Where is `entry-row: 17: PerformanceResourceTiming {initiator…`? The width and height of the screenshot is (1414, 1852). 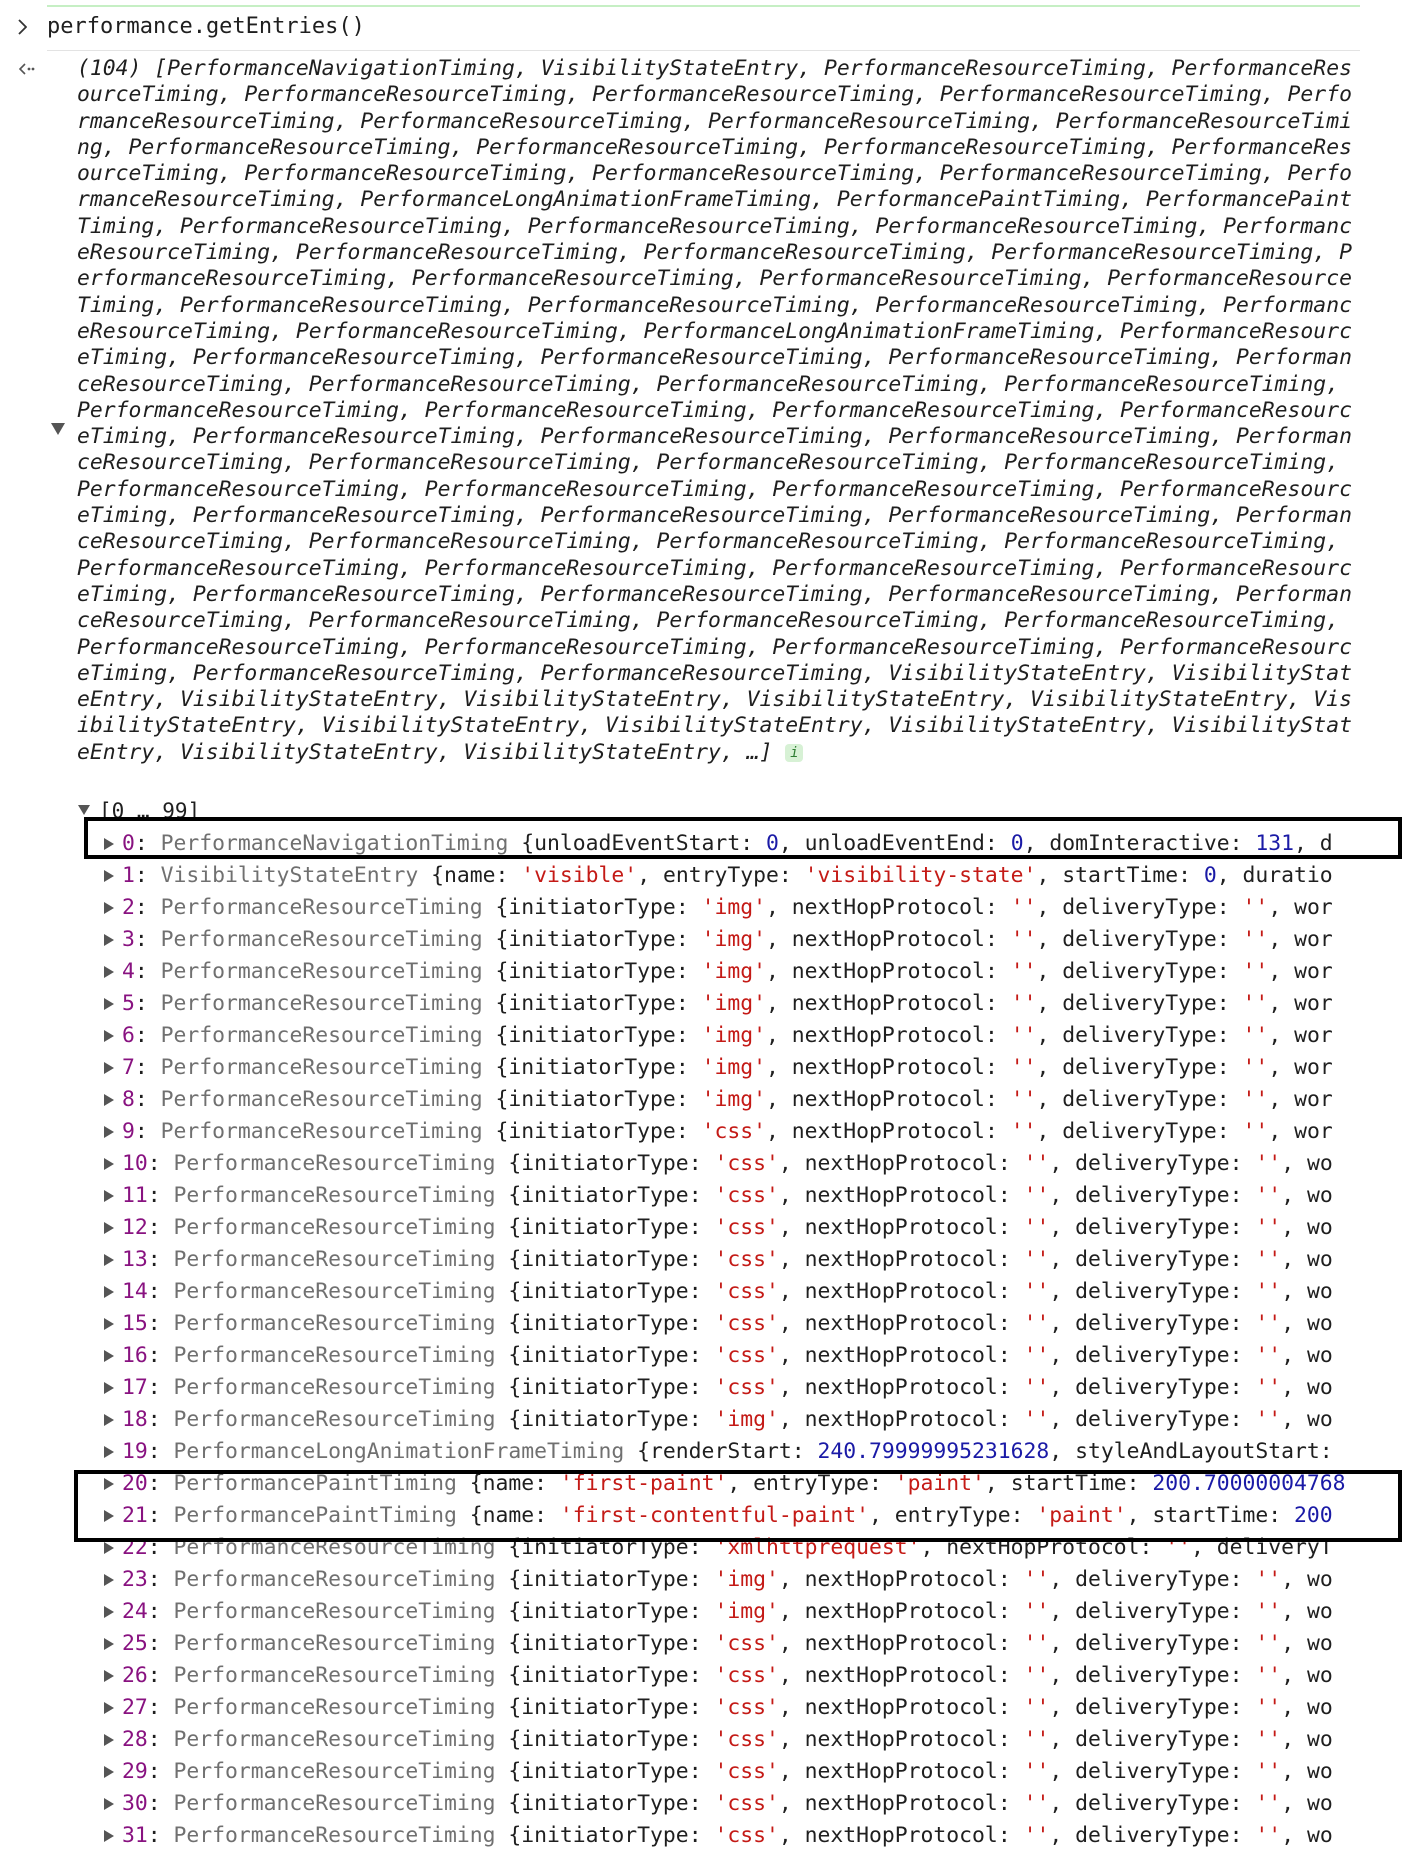
entry-row: 17: PerformanceResourceTiming {initiator… is located at coordinates (707, 1388).